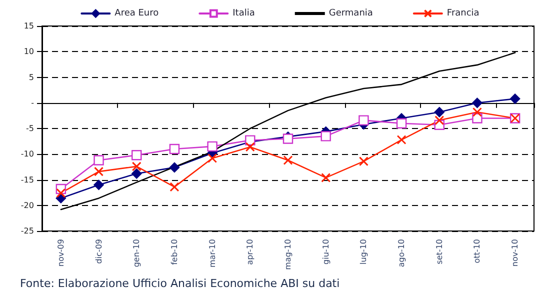  I want to click on y-tick-label: 10, so click(29, 51).